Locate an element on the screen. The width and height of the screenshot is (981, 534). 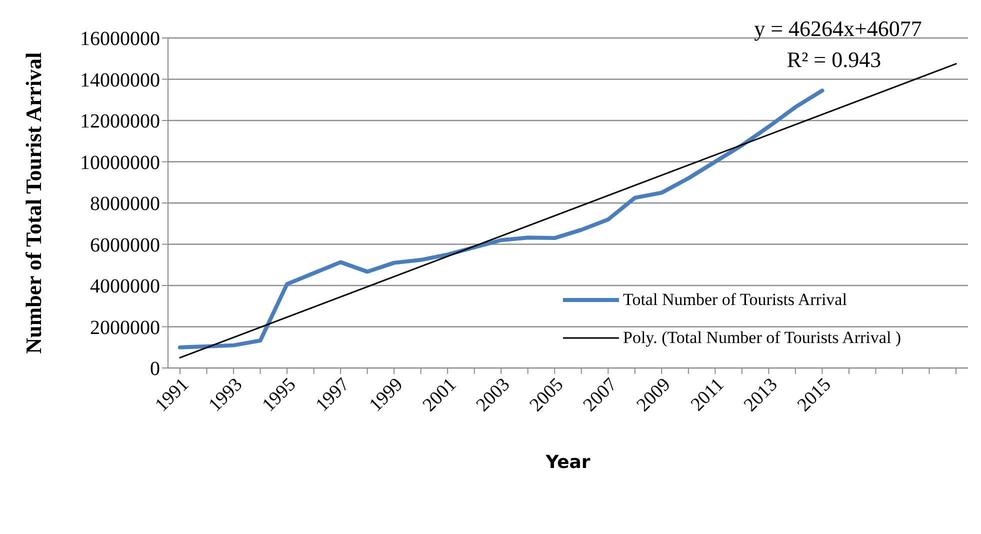
y-tick-label: 8000000 is located at coordinates (125, 204).